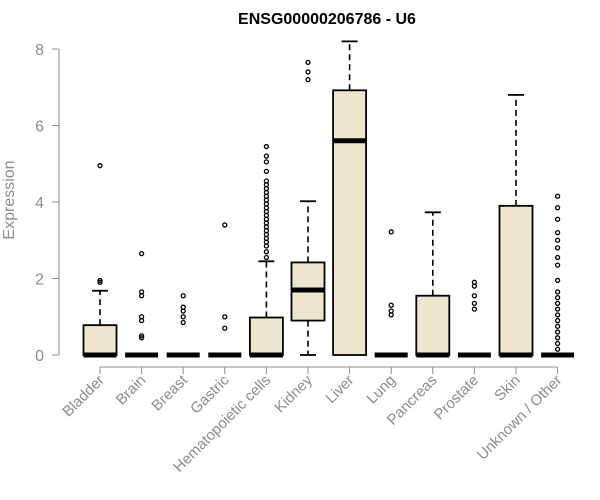 This screenshot has width=600, height=500. Describe the element at coordinates (83, 396) in the screenshot. I see `x-tick-label: Bladder` at that location.